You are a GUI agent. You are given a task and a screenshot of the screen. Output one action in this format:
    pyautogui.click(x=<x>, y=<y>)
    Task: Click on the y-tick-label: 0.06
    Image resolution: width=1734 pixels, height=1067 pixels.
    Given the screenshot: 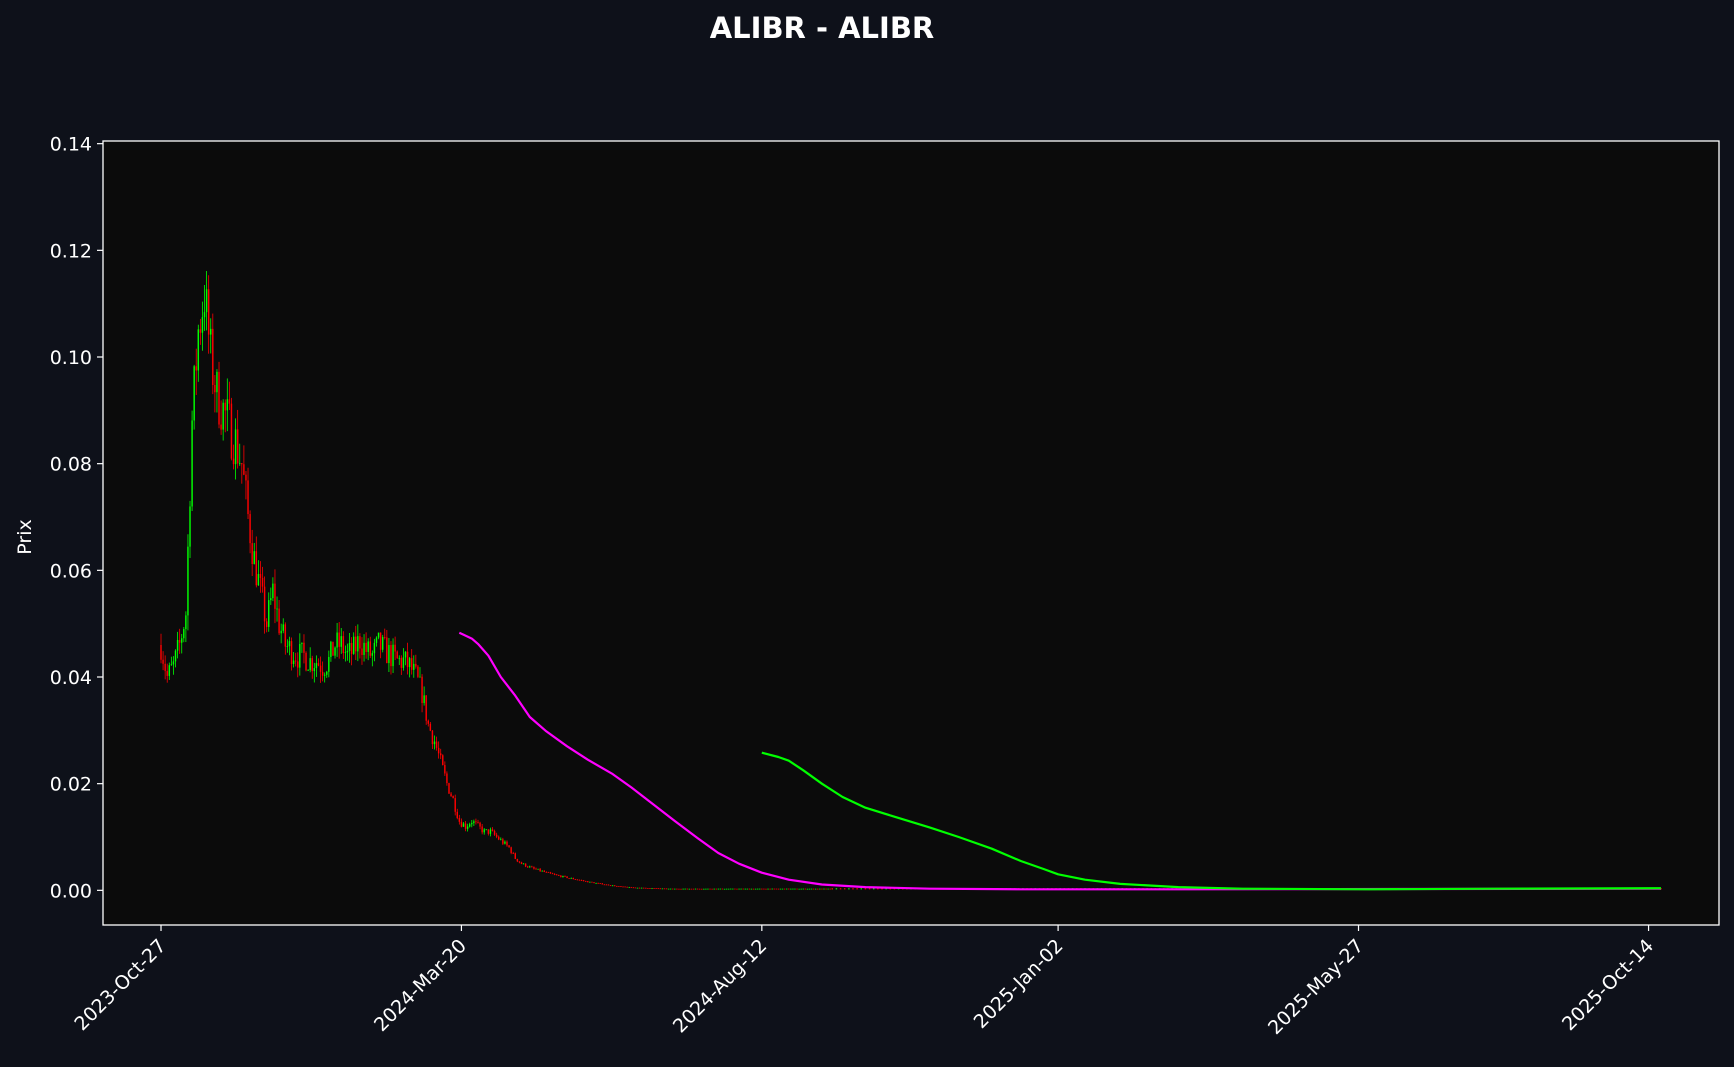 What is the action you would take?
    pyautogui.click(x=71, y=571)
    